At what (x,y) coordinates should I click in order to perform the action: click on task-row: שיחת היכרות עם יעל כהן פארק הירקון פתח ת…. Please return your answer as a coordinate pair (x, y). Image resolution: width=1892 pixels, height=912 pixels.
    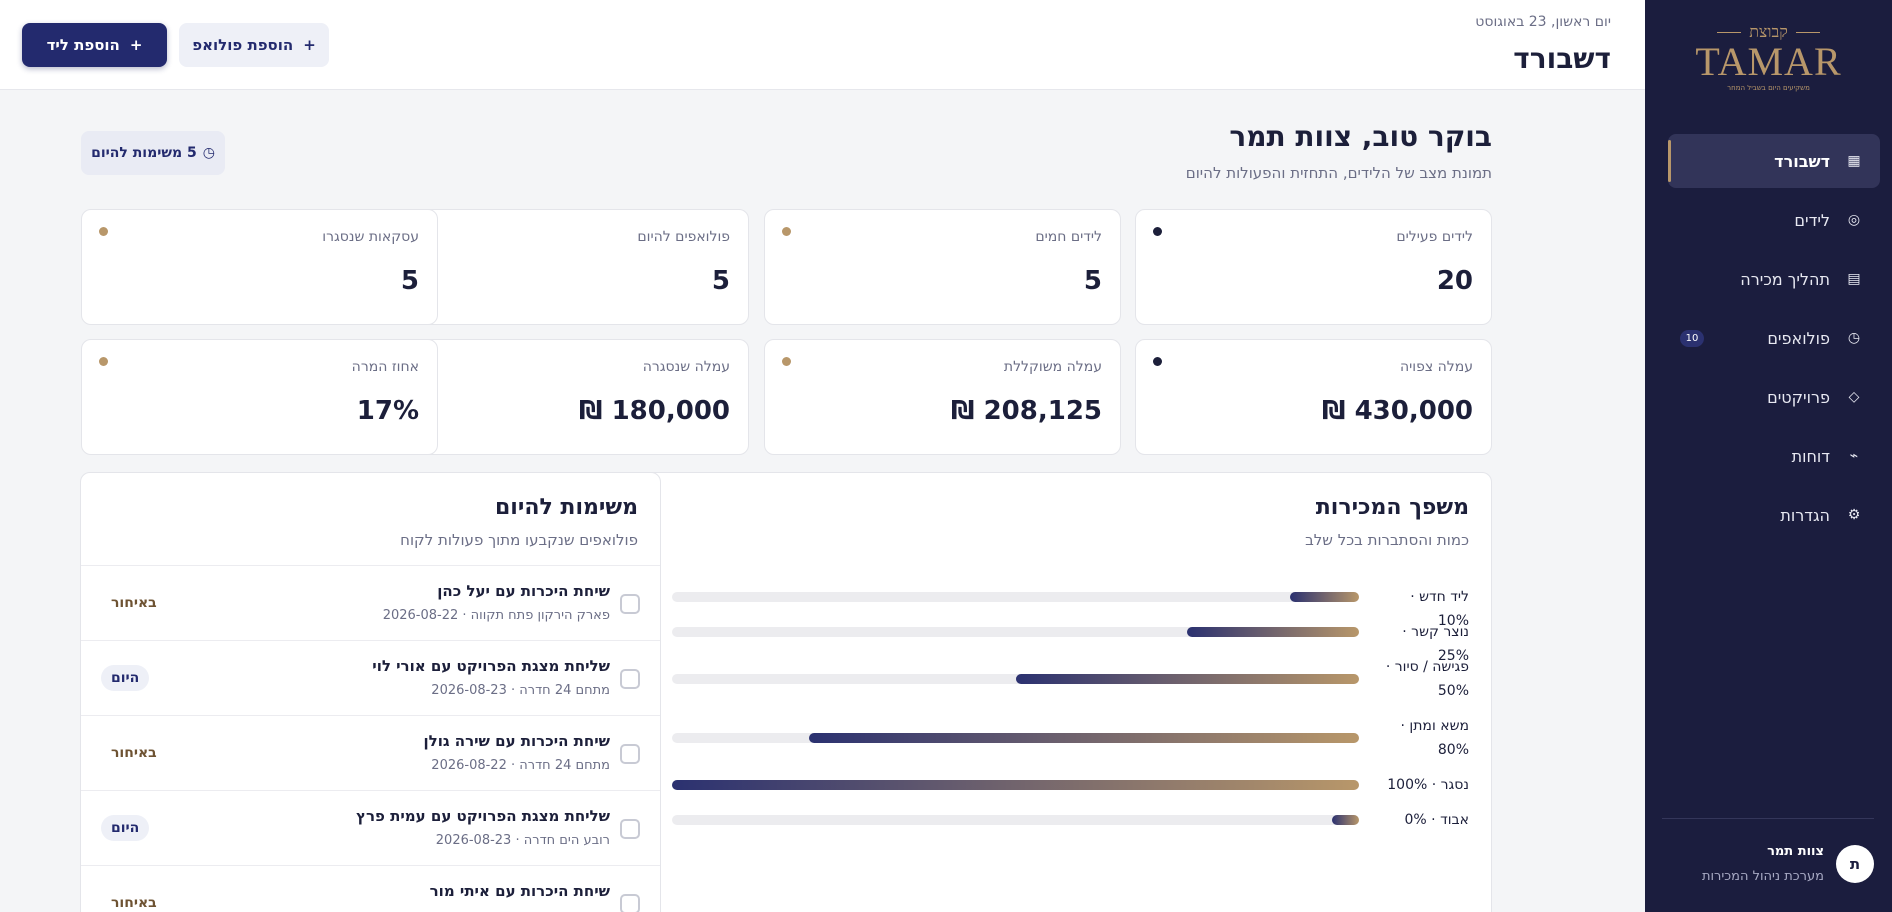
    Looking at the image, I should click on (370, 602).